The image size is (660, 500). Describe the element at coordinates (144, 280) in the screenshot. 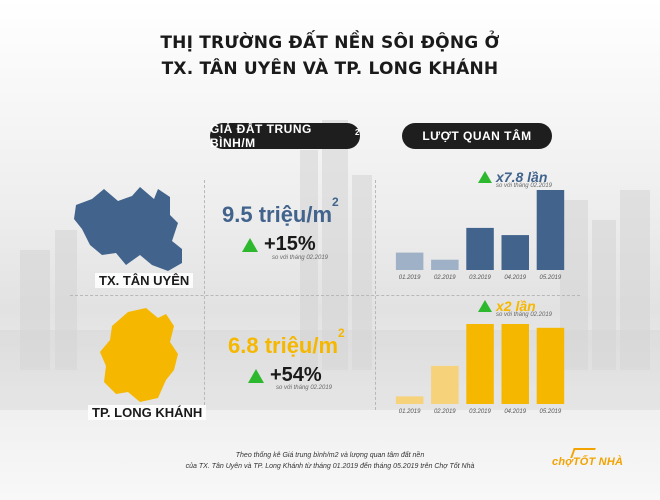

I see `region-label-tan-uyen: TX. TÂN UYÊN` at that location.